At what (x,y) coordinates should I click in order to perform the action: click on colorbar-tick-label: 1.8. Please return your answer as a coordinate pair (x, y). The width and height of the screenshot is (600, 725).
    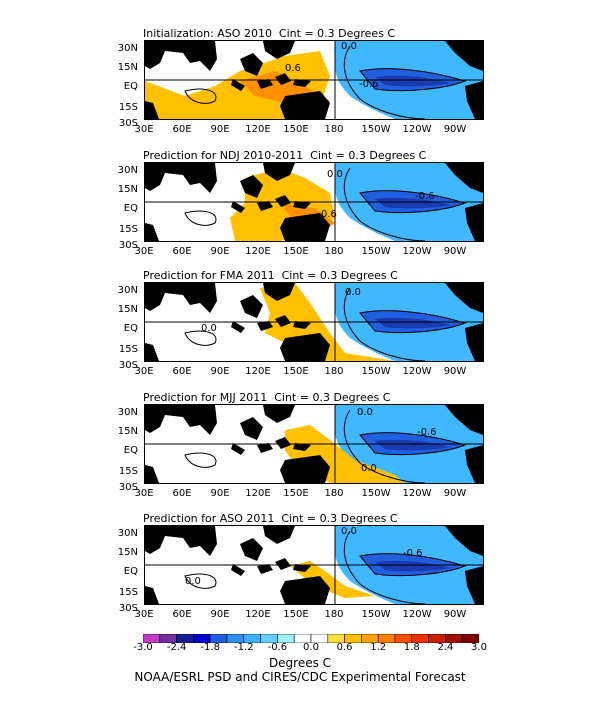
    Looking at the image, I should click on (411, 647).